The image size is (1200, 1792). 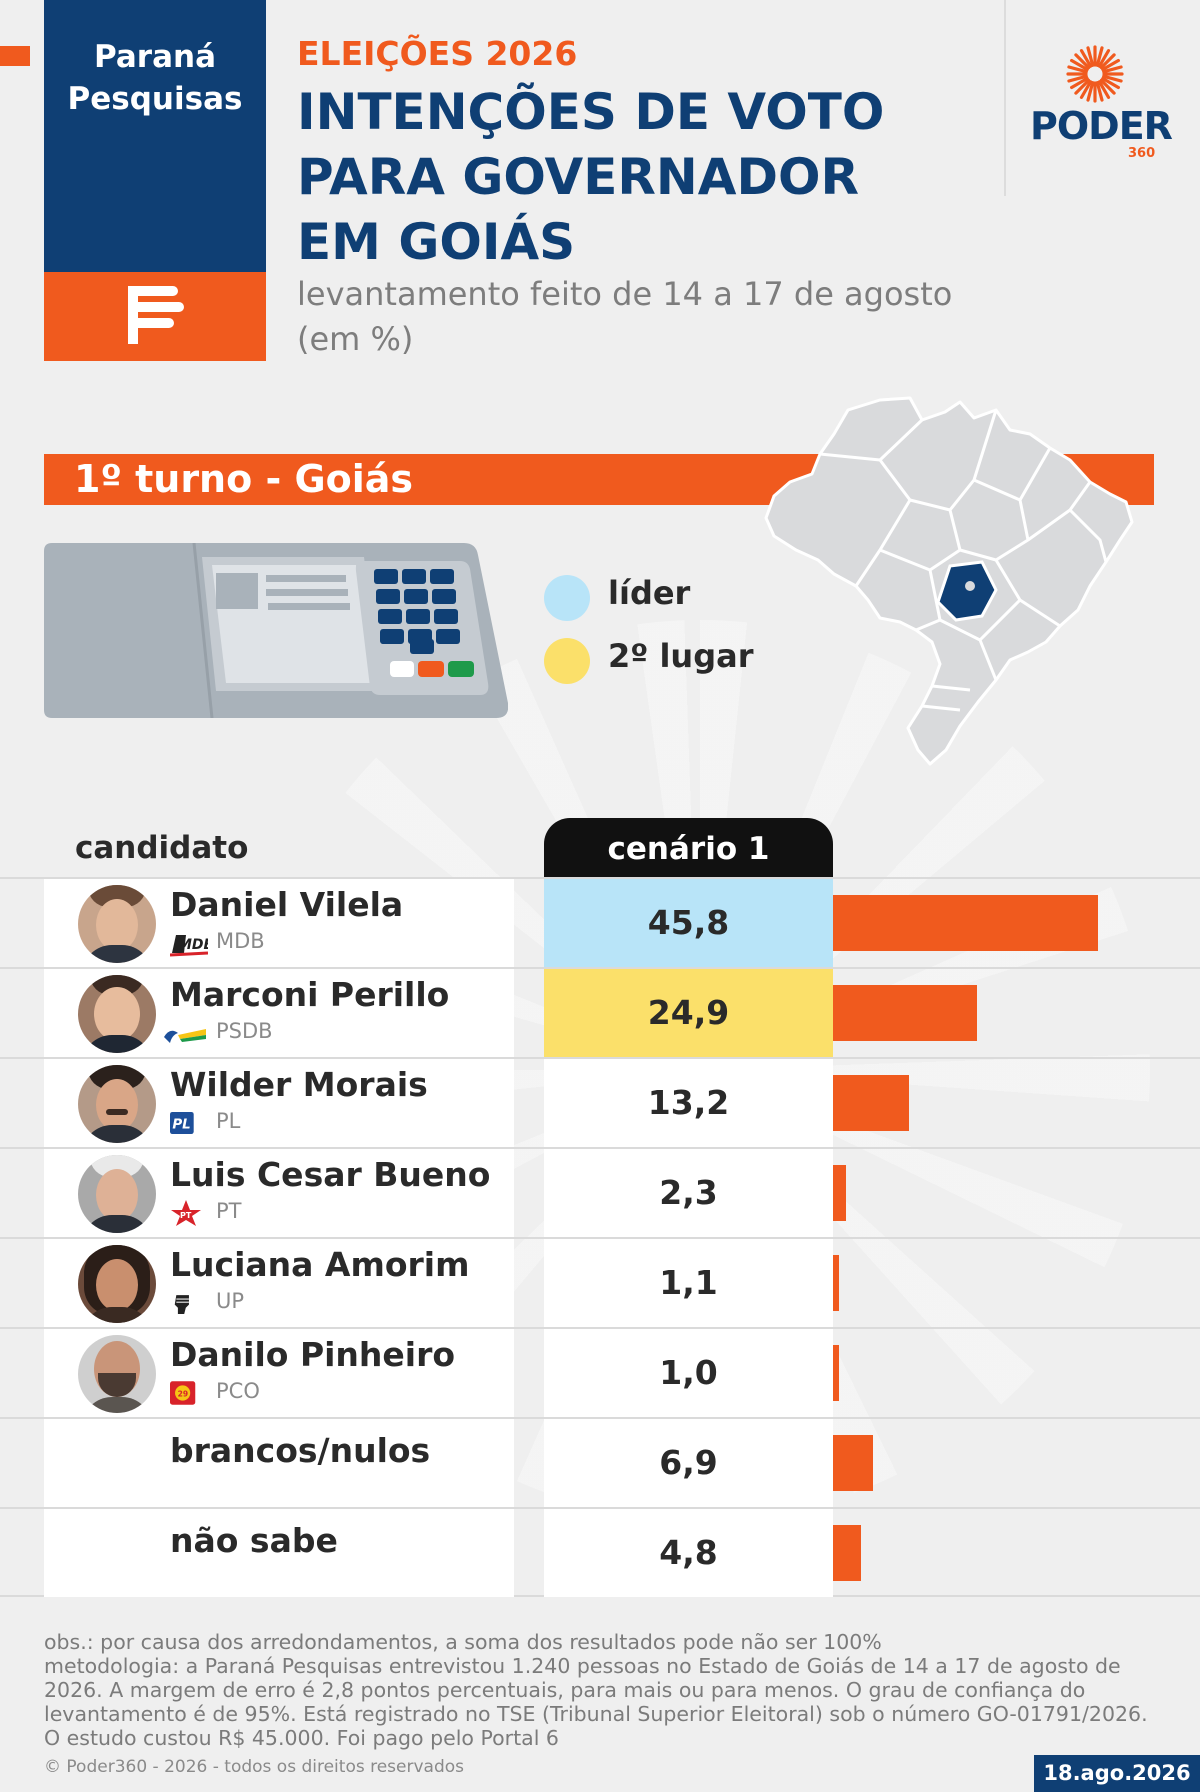 What do you see at coordinates (155, 316) in the screenshot?
I see `pollster-logo-mark` at bounding box center [155, 316].